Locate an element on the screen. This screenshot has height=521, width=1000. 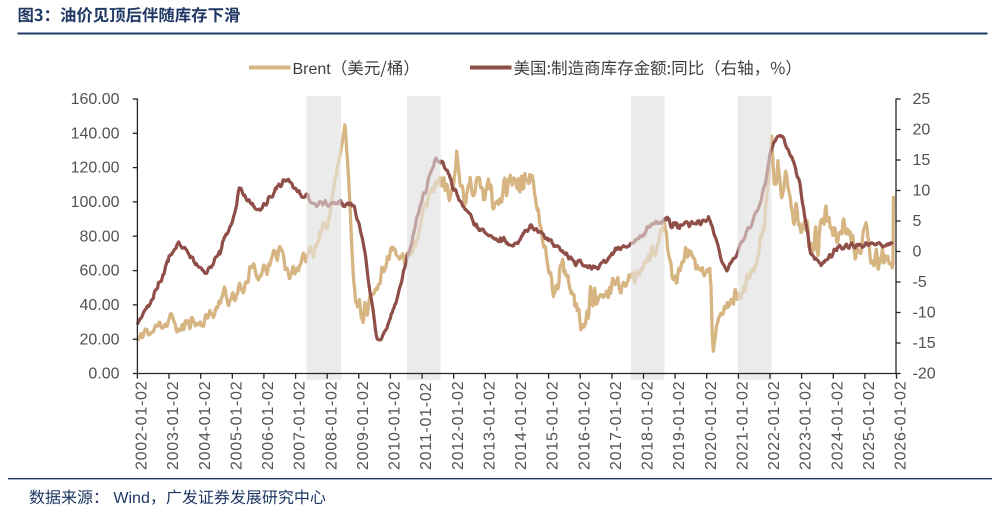
svg-text: 25 is located at coordinates (922, 99).